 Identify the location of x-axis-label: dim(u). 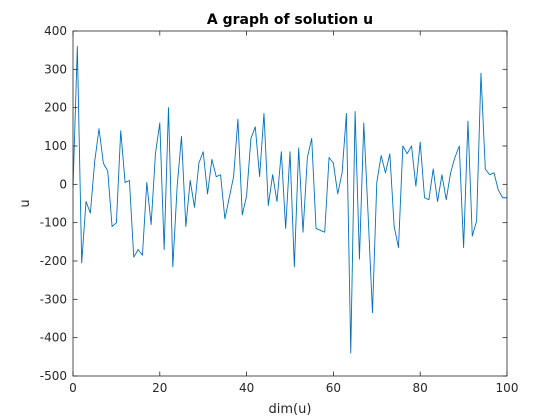
(290, 409).